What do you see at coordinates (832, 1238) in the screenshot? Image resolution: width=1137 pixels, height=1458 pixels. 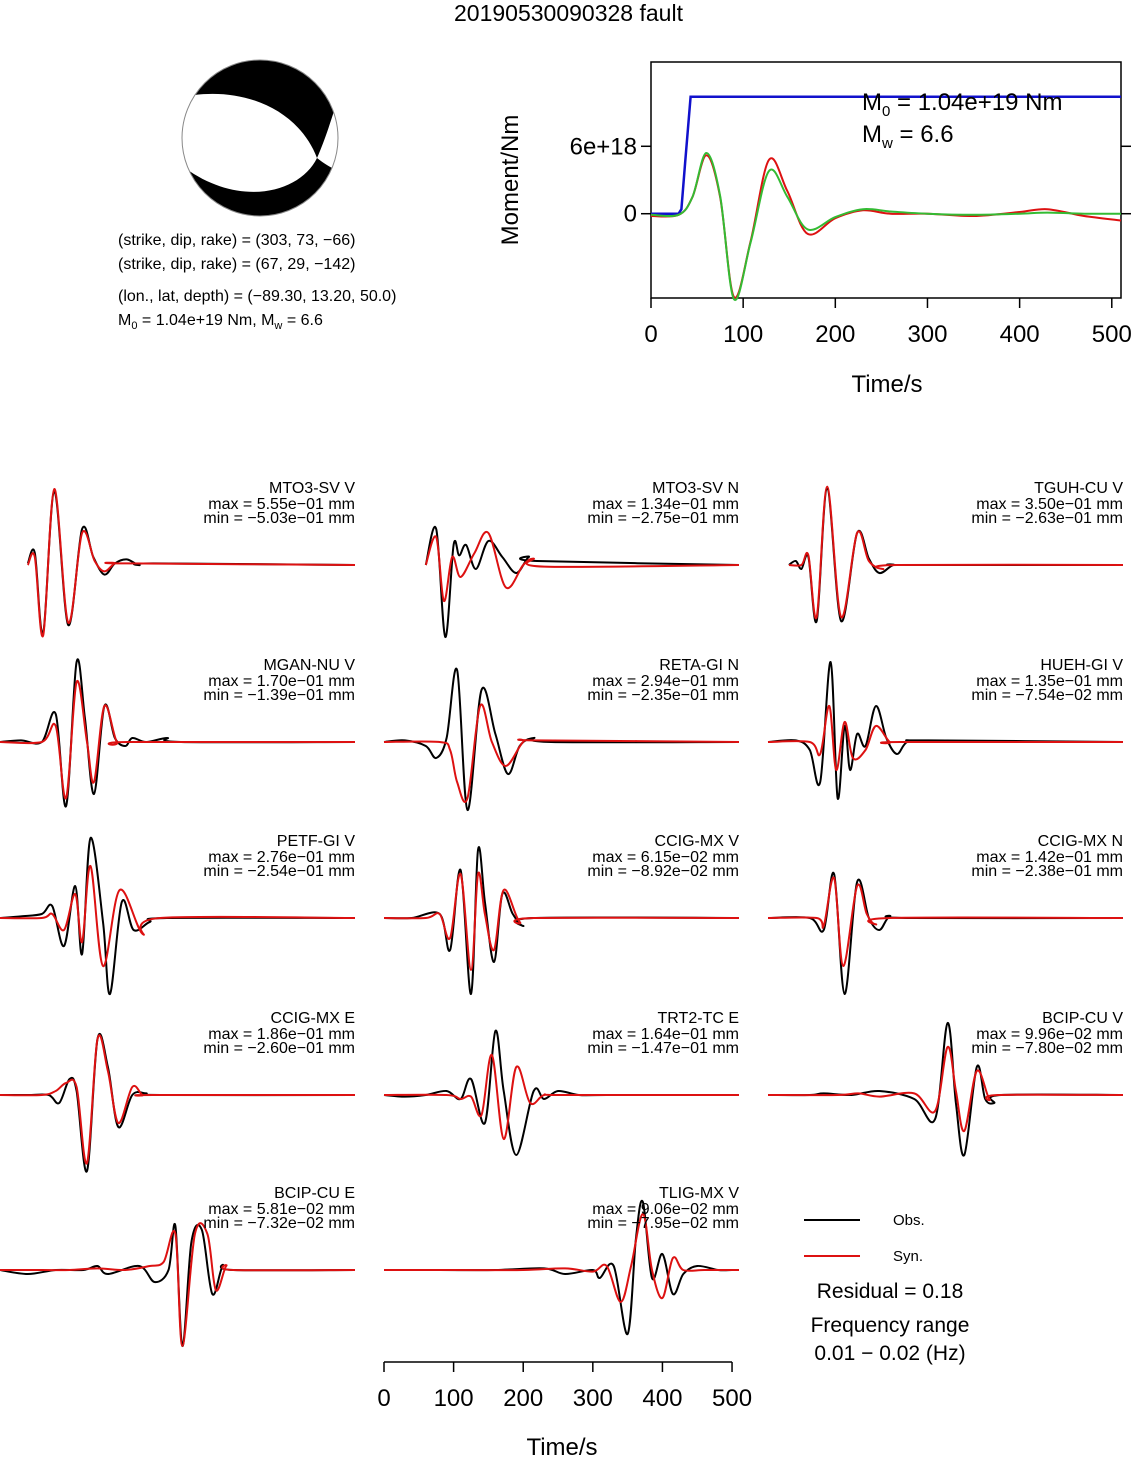 I see `legend-swatches` at bounding box center [832, 1238].